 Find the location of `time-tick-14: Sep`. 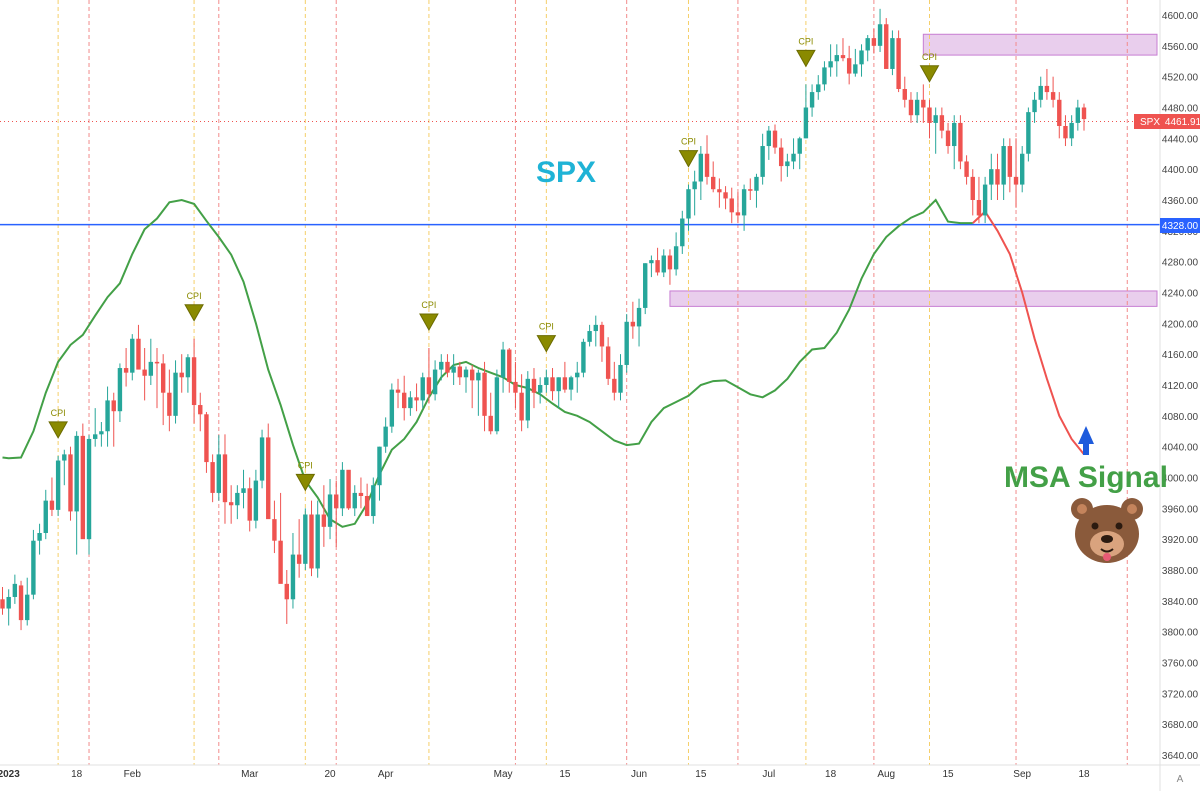

time-tick-14: Sep is located at coordinates (1022, 774).